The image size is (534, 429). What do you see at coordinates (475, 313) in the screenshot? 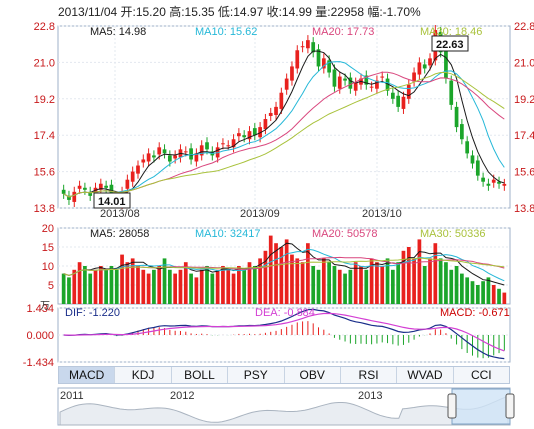
I see `macd-legend: MACD: -0.671` at bounding box center [475, 313].